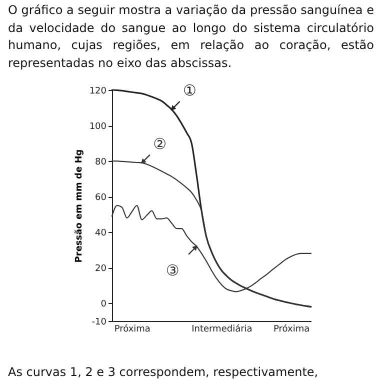 The height and width of the screenshot is (385, 382). What do you see at coordinates (98, 127) in the screenshot?
I see `y-tick-label: 100` at bounding box center [98, 127].